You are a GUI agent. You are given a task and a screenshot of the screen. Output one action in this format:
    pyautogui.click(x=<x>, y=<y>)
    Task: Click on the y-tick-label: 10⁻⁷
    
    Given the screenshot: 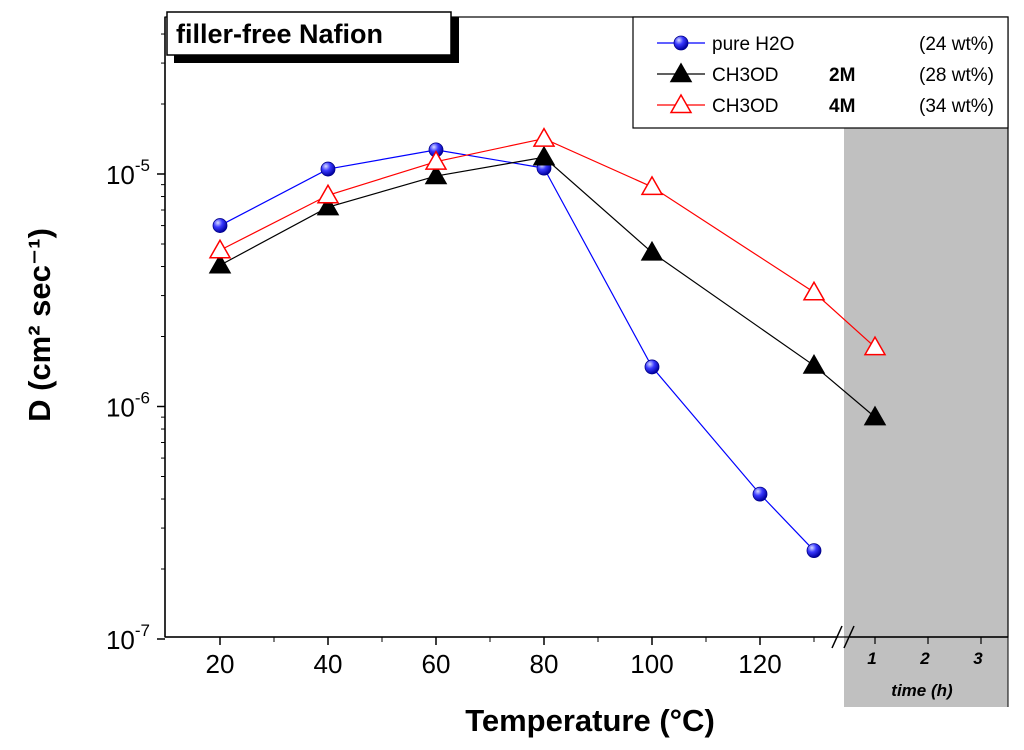 What is the action you would take?
    pyautogui.click(x=128, y=638)
    